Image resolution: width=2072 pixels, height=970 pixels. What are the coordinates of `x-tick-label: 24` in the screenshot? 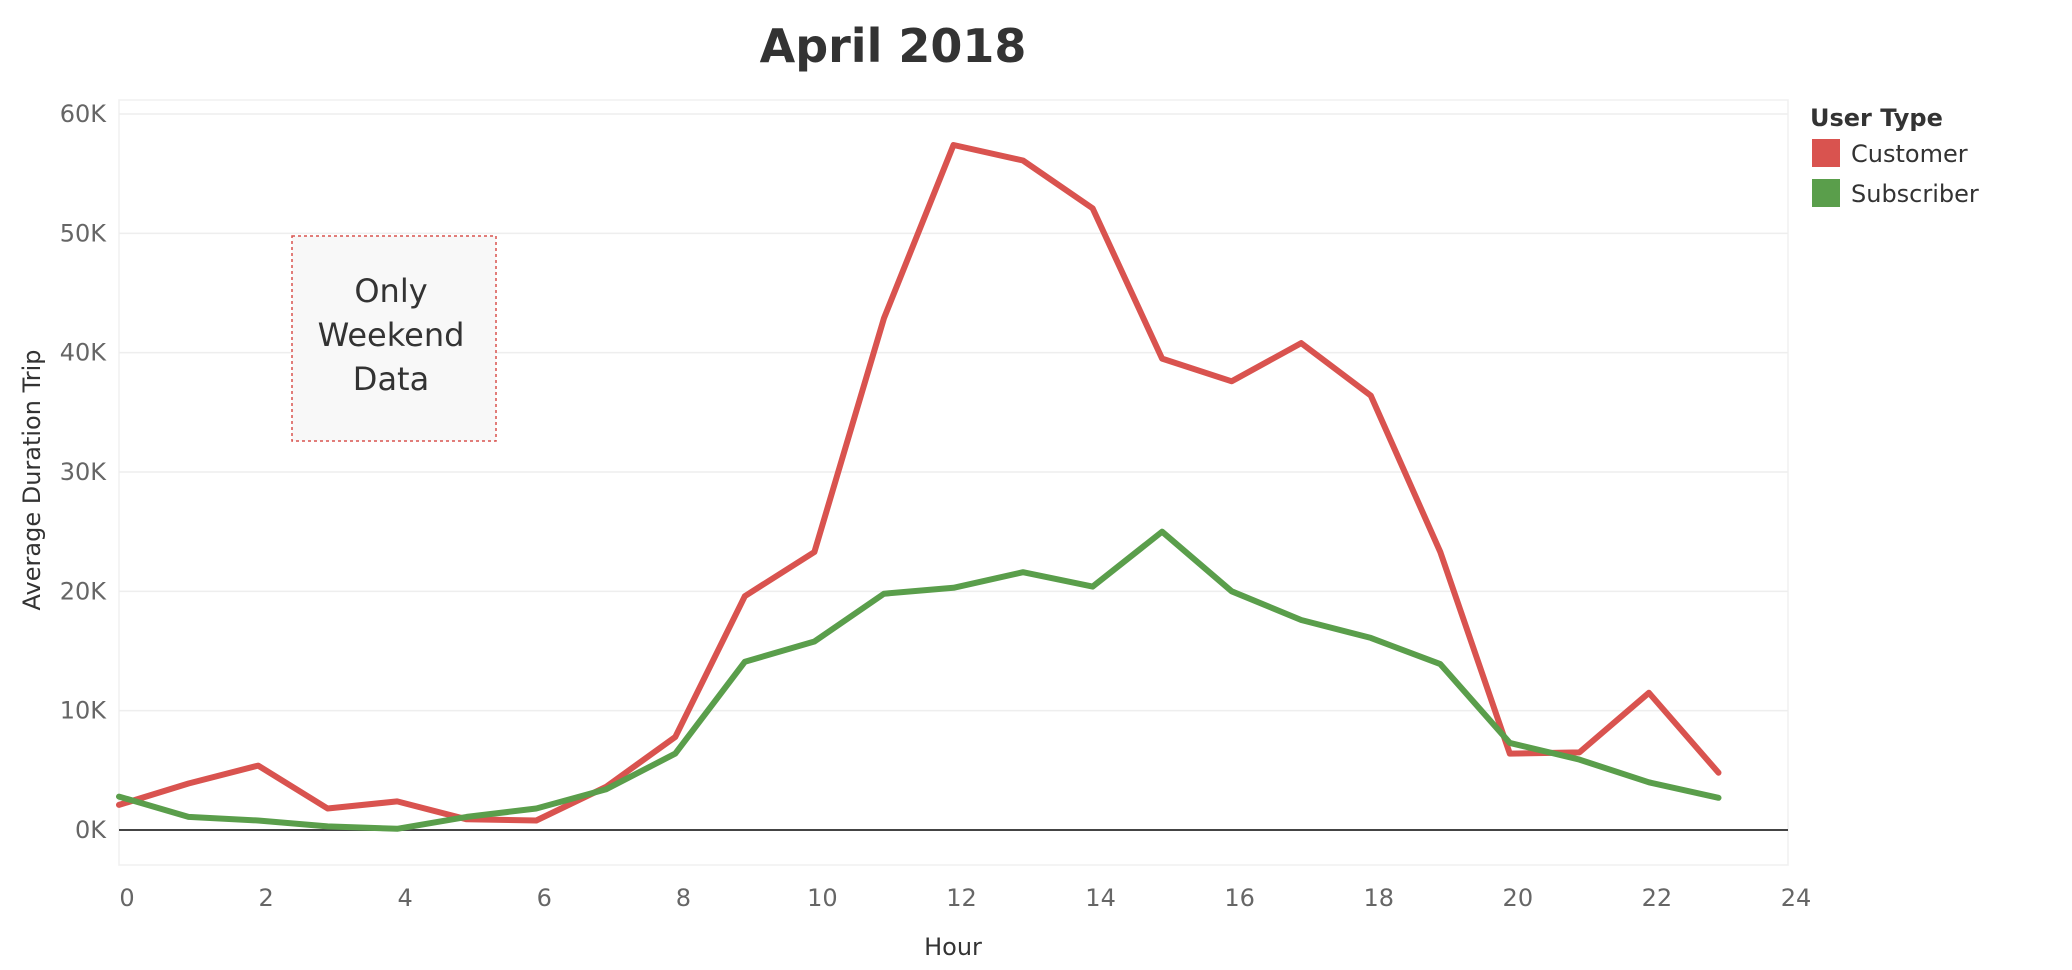 It's located at (1796, 898).